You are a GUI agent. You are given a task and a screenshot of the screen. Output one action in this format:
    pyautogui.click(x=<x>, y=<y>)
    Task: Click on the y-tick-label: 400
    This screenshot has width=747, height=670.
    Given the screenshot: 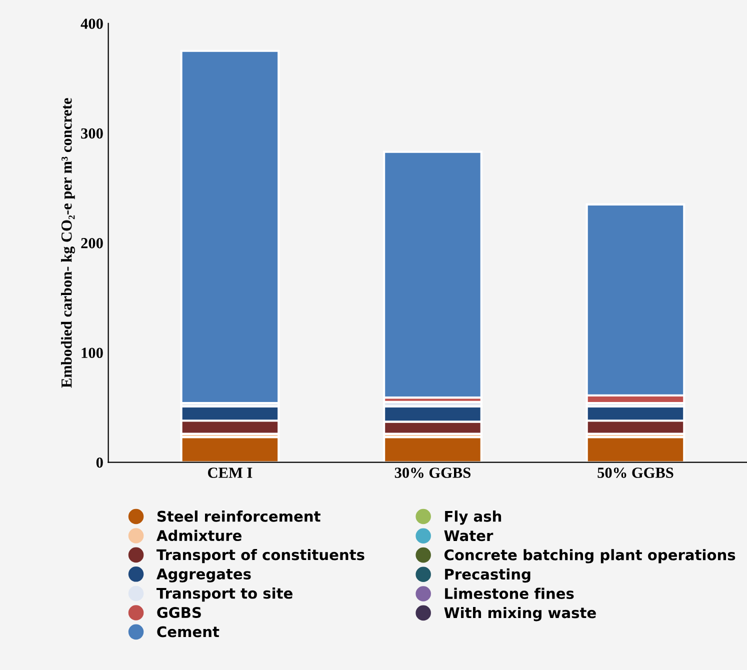 What is the action you would take?
    pyautogui.click(x=91, y=23)
    